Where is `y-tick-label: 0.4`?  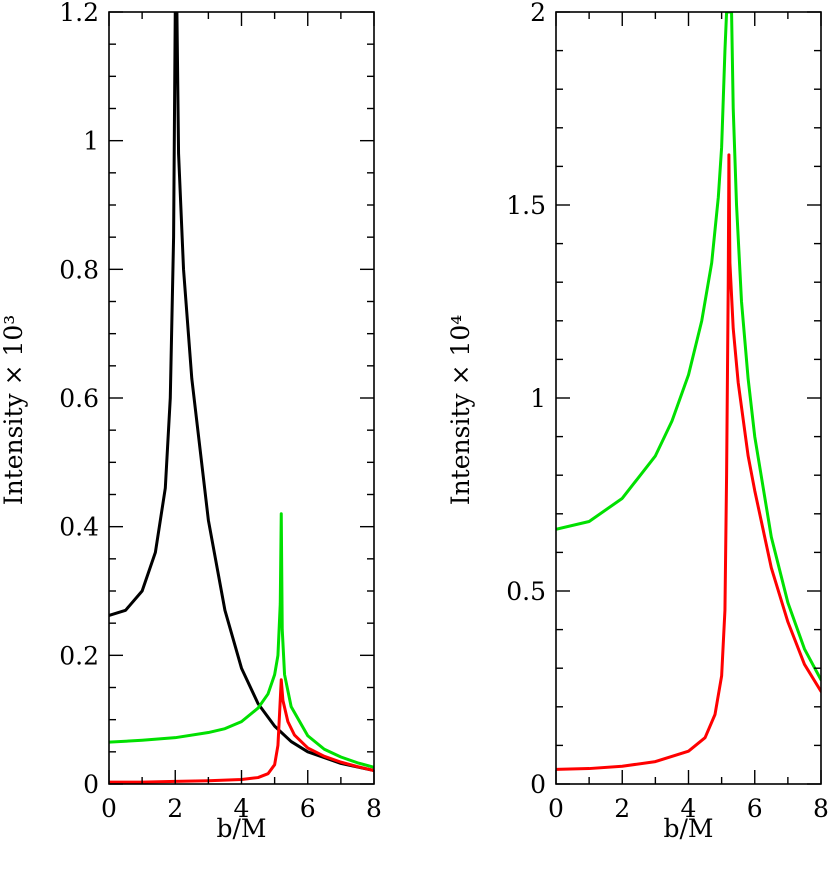 y-tick-label: 0.4 is located at coordinates (79, 527).